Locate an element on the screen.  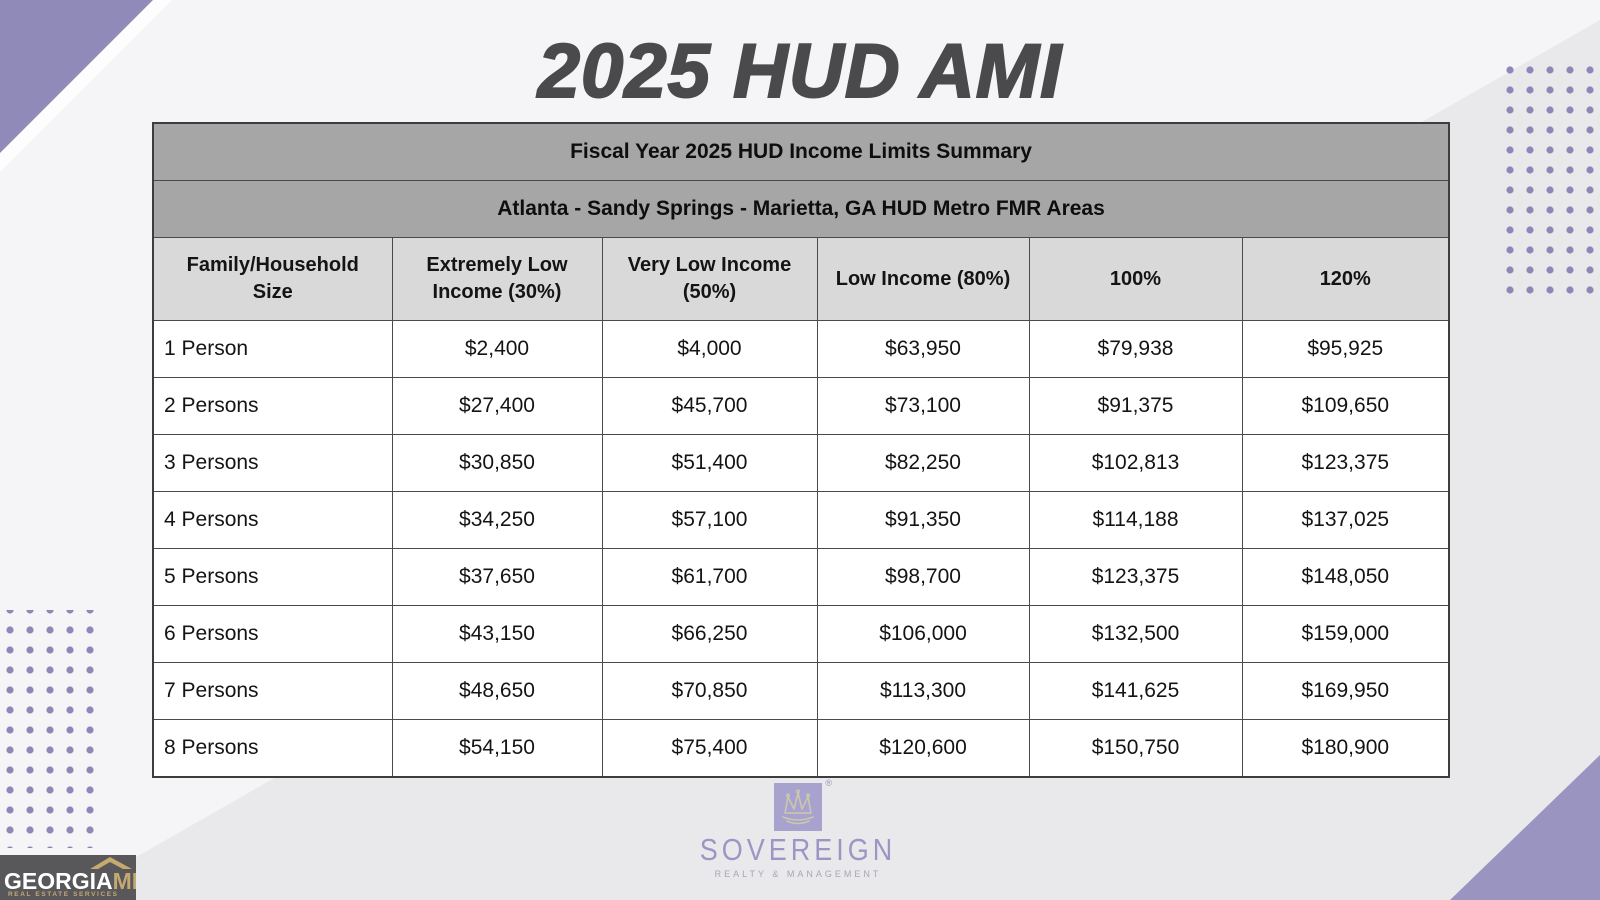
cell-100: $79,938 is located at coordinates (1135, 349).